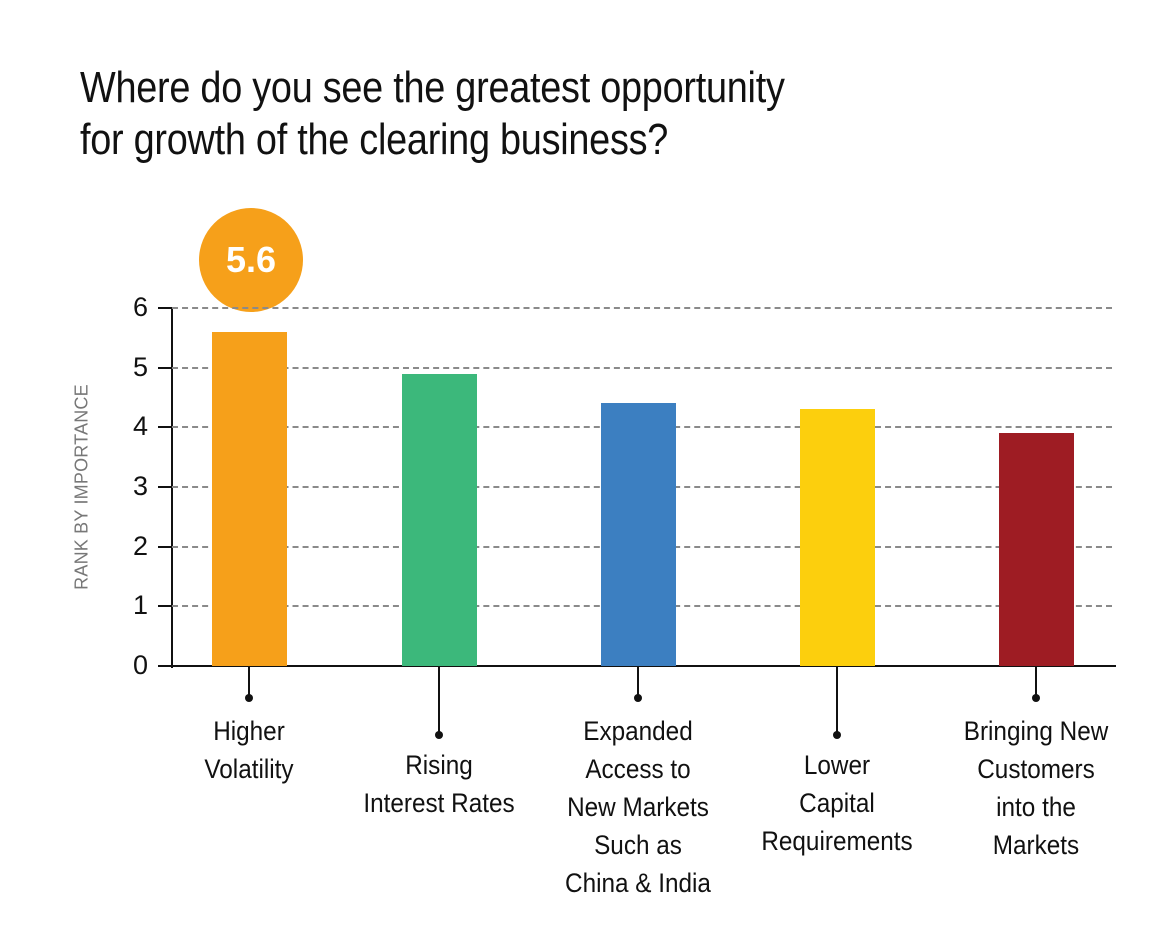 Image resolution: width=1166 pixels, height=940 pixels. I want to click on x-category-label: Rising Interest Rates, so click(439, 784).